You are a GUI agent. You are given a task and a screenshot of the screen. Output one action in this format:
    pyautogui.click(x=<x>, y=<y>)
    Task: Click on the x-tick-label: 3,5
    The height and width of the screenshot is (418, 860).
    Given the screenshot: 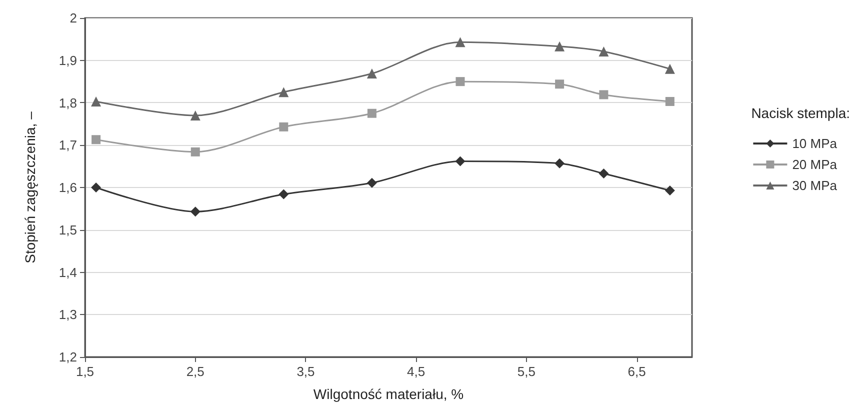 What is the action you would take?
    pyautogui.click(x=305, y=371)
    